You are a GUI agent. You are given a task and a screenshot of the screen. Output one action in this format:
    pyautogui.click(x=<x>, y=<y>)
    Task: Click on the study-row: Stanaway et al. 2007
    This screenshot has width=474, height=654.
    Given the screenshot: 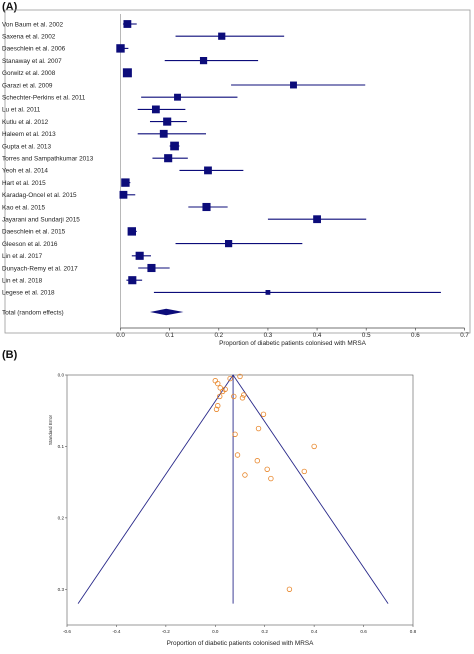 What is the action you would take?
    pyautogui.click(x=130, y=61)
    